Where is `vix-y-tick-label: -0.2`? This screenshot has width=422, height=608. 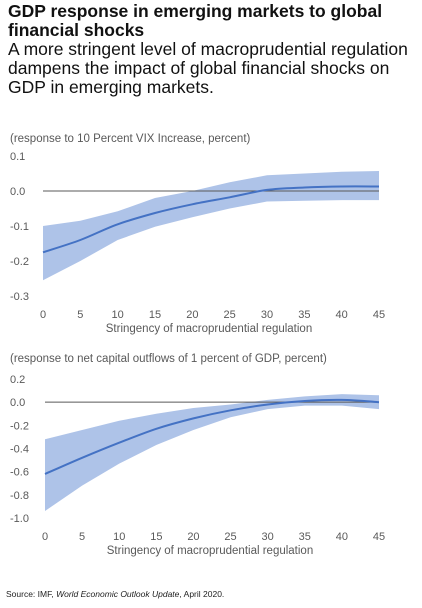
vix-y-tick-label: -0.2 is located at coordinates (19, 262).